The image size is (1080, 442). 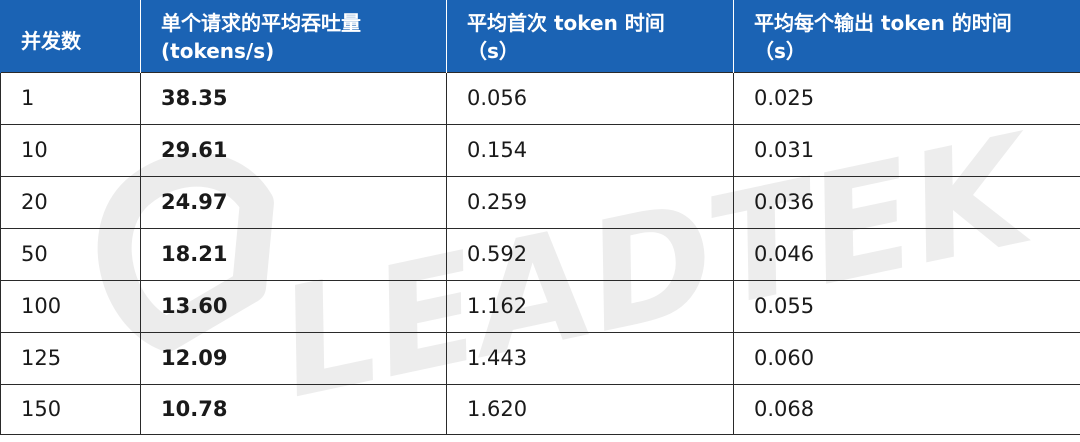 I want to click on cell-ttft: 1.162, so click(x=590, y=306).